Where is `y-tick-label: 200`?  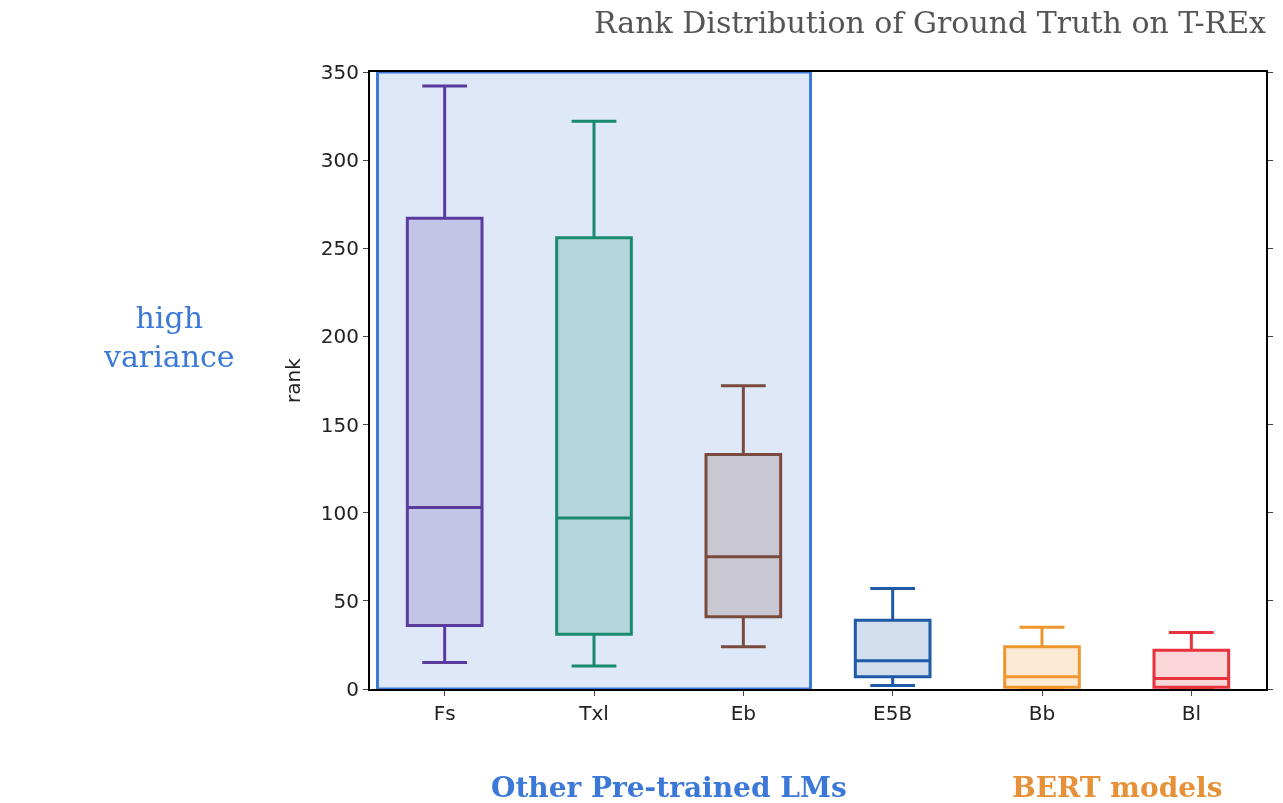
y-tick-label: 200 is located at coordinates (339, 336).